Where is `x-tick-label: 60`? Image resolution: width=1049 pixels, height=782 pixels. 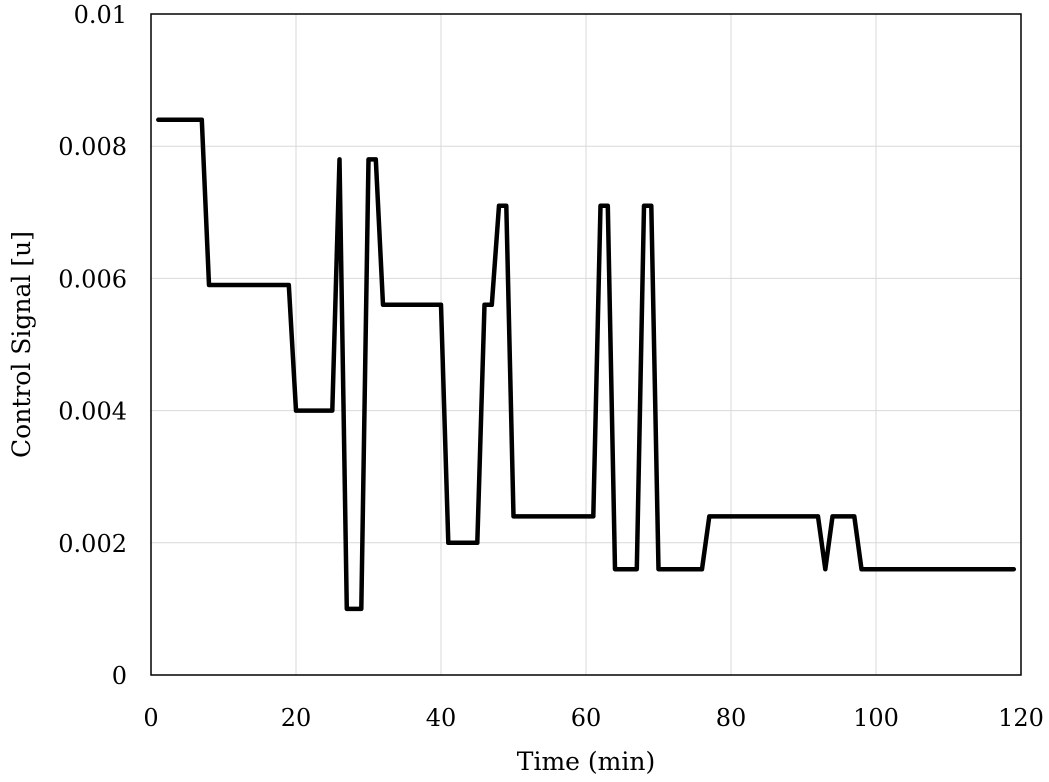
x-tick-label: 60 is located at coordinates (586, 718).